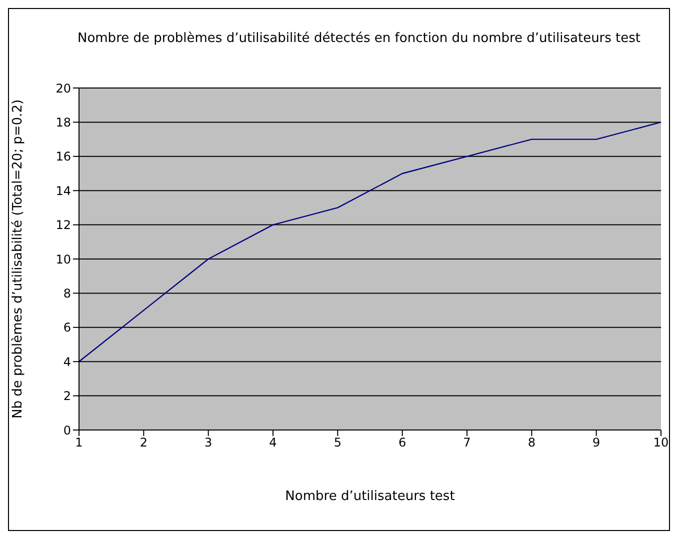  What do you see at coordinates (402, 443) in the screenshot?
I see `x-tick-label: 6` at bounding box center [402, 443].